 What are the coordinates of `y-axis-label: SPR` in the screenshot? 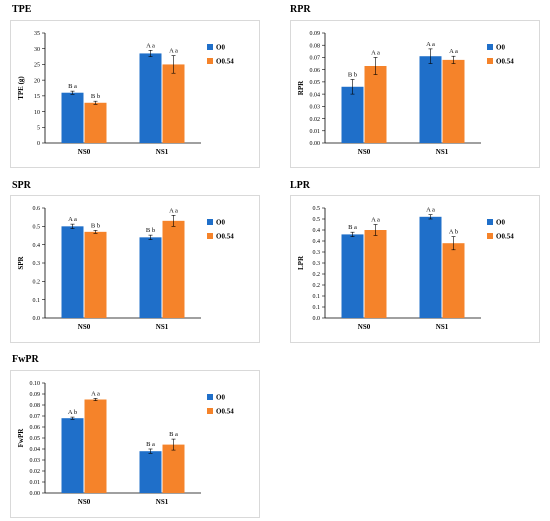 It's located at (21, 262).